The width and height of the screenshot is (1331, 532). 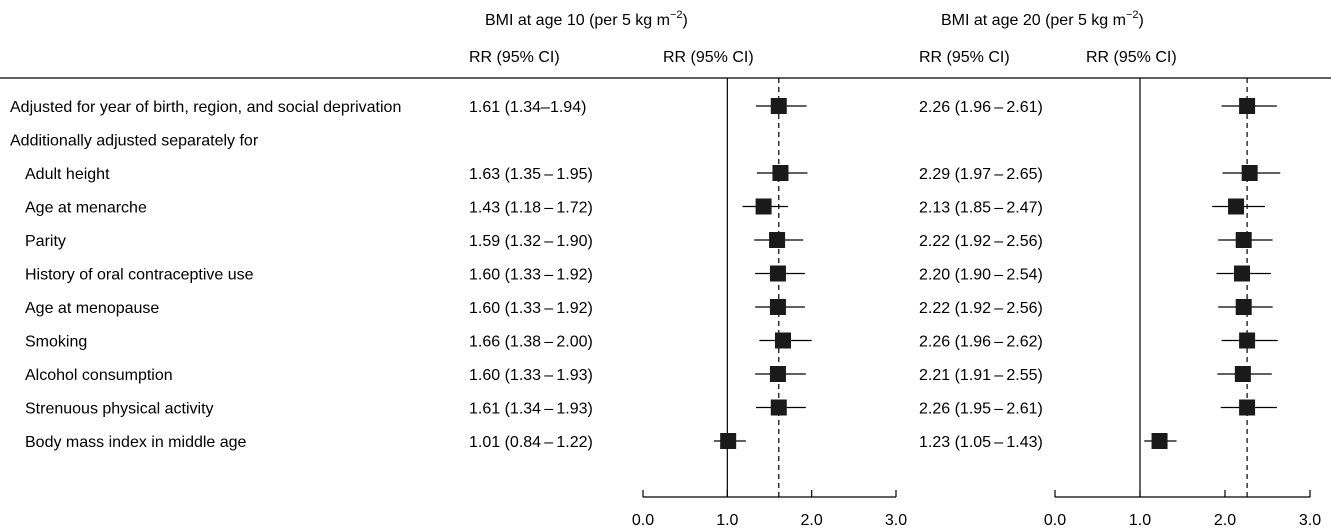 I want to click on row-label: Parity, so click(x=45, y=241).